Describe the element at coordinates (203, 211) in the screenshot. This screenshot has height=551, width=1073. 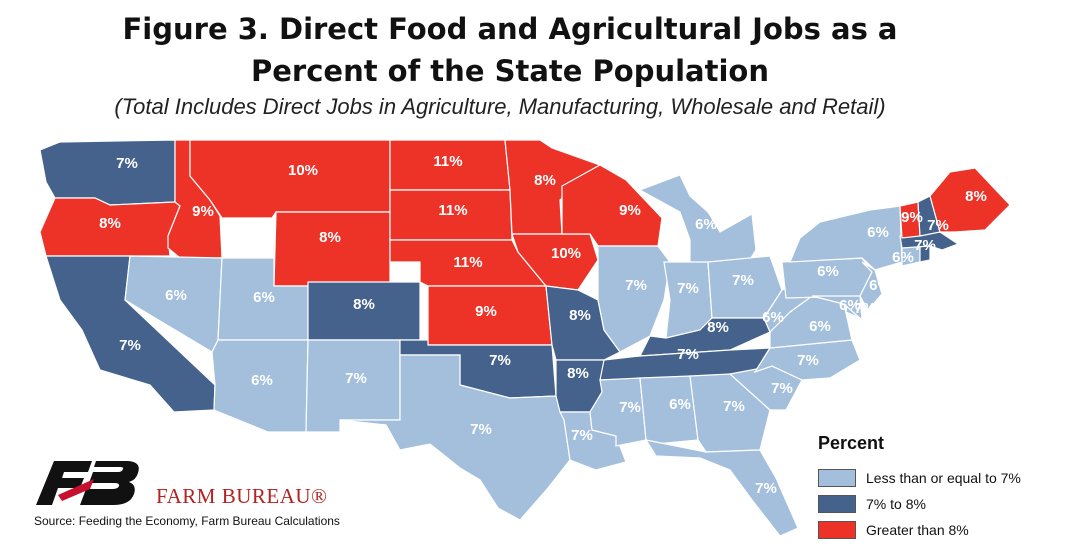
I see `state-label-id: 9%` at that location.